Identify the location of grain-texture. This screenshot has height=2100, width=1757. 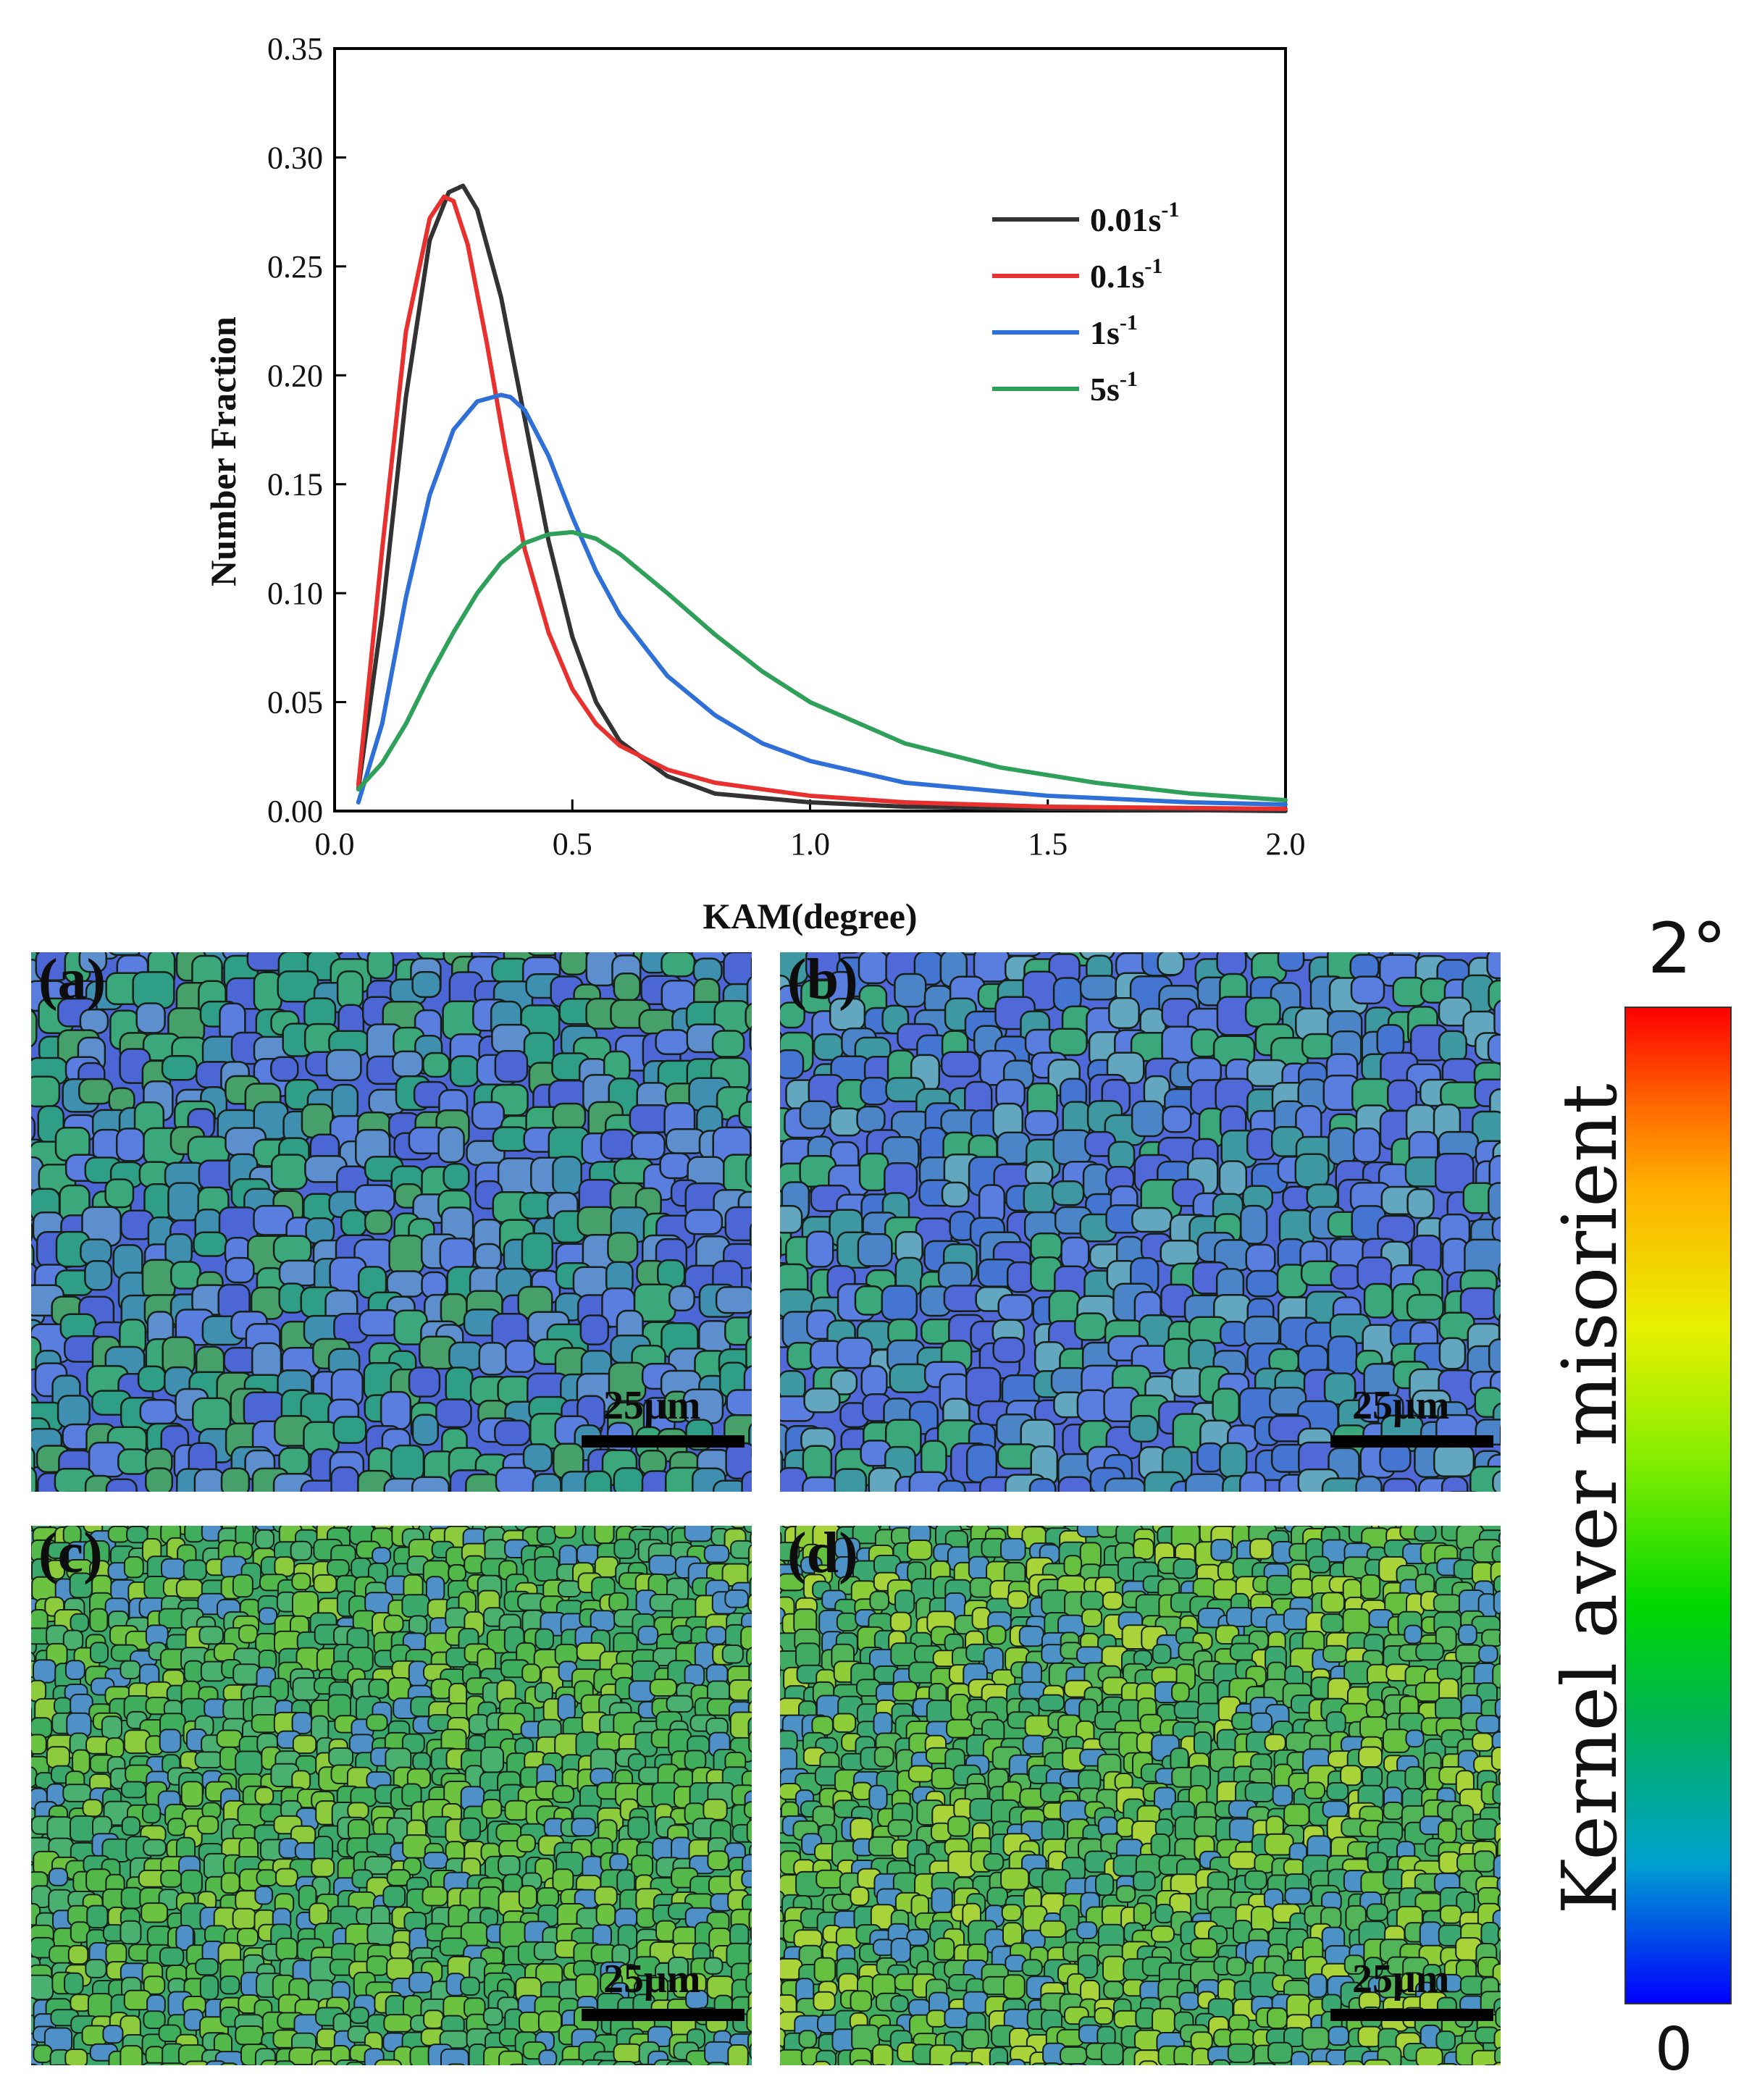
(392, 1795).